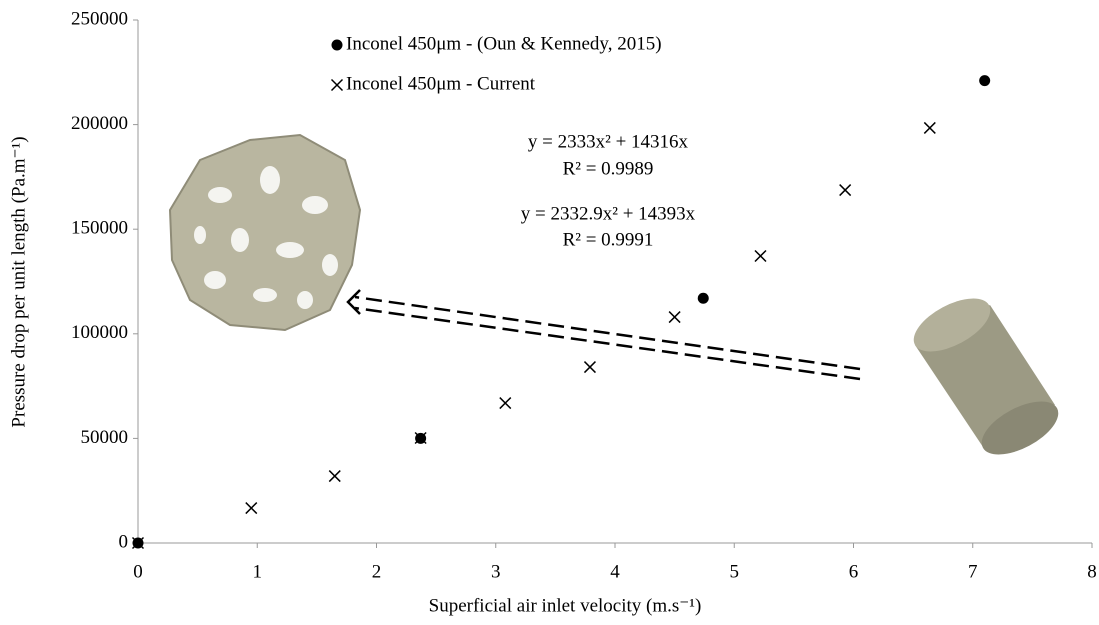 The height and width of the screenshot is (625, 1099). Describe the element at coordinates (496, 571) in the screenshot. I see `x-tick-label: 3` at that location.